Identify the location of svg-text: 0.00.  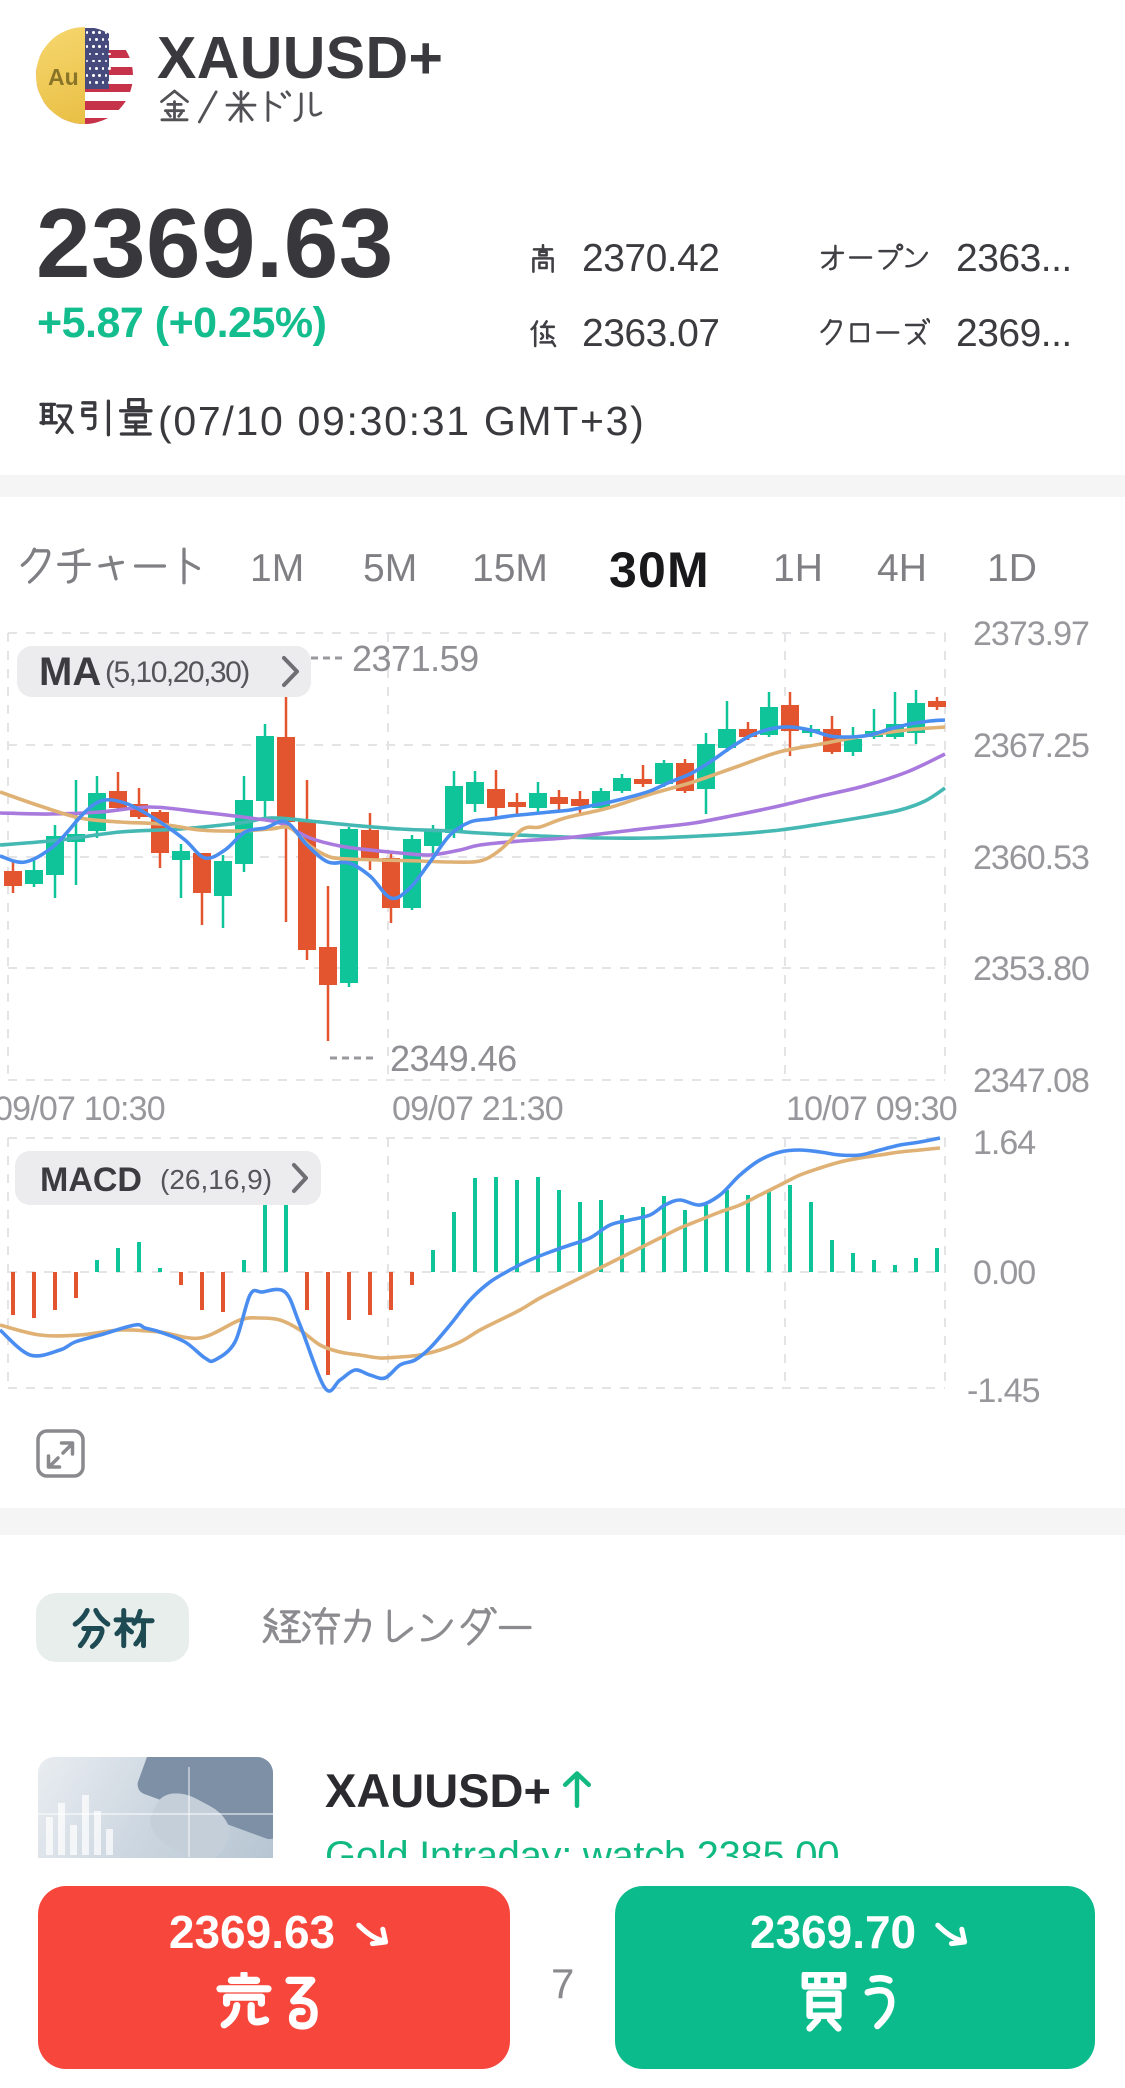
(1004, 1273).